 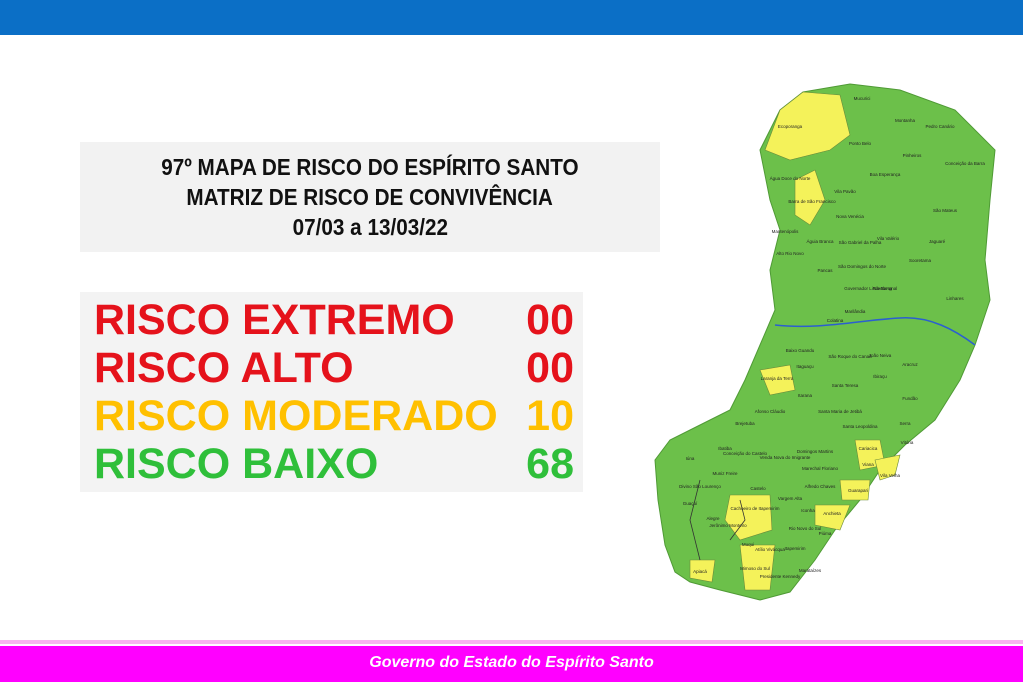 I want to click on municipality-label: Boa Esperança, so click(x=885, y=174).